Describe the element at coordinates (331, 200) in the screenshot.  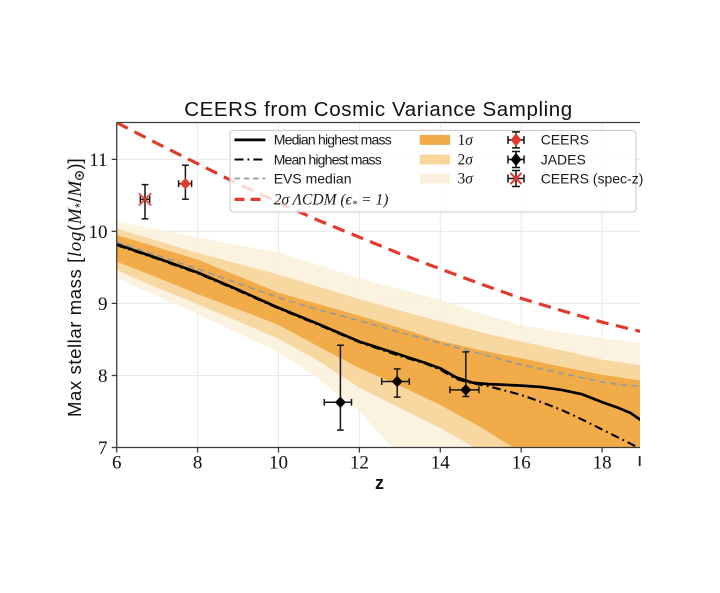
I see `svg-text: 2σ ΛCDM (ϵ* = 1)` at that location.